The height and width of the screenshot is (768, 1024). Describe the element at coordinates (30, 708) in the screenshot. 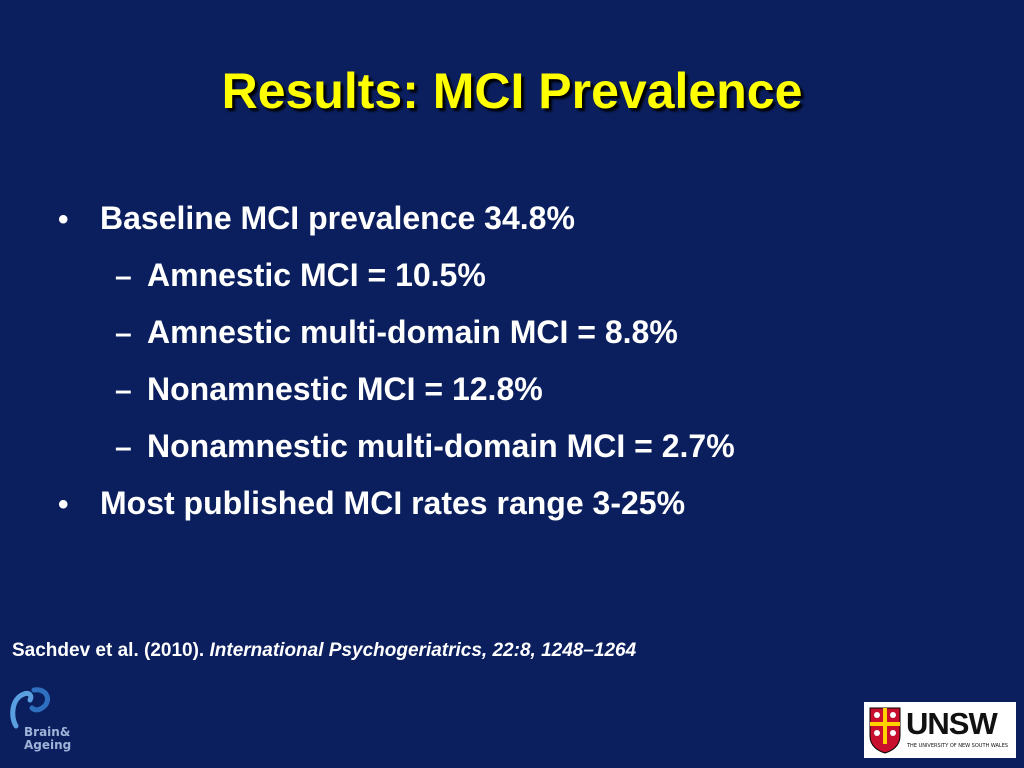

I see `brain-ageing-logo-icon` at that location.